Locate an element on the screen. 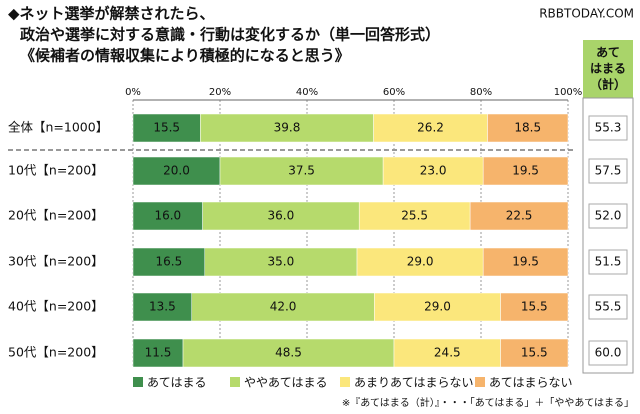  value-label: 35.0 is located at coordinates (281, 262).